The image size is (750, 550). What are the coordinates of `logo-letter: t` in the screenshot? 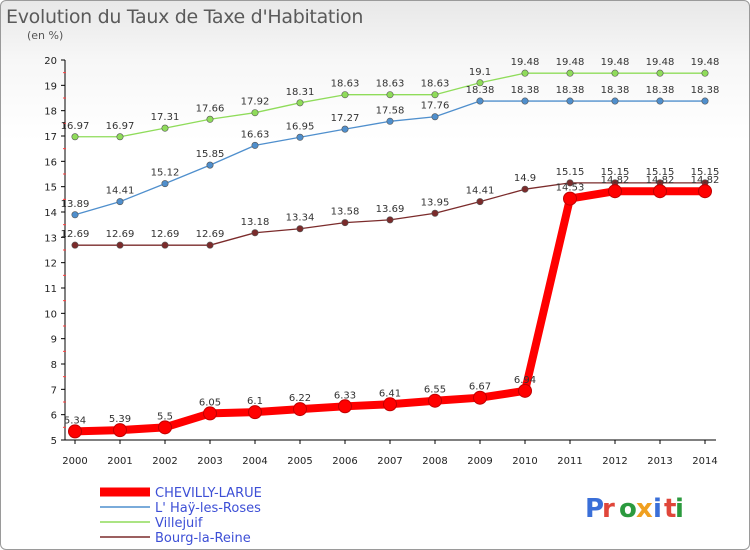 It's located at (670, 509).